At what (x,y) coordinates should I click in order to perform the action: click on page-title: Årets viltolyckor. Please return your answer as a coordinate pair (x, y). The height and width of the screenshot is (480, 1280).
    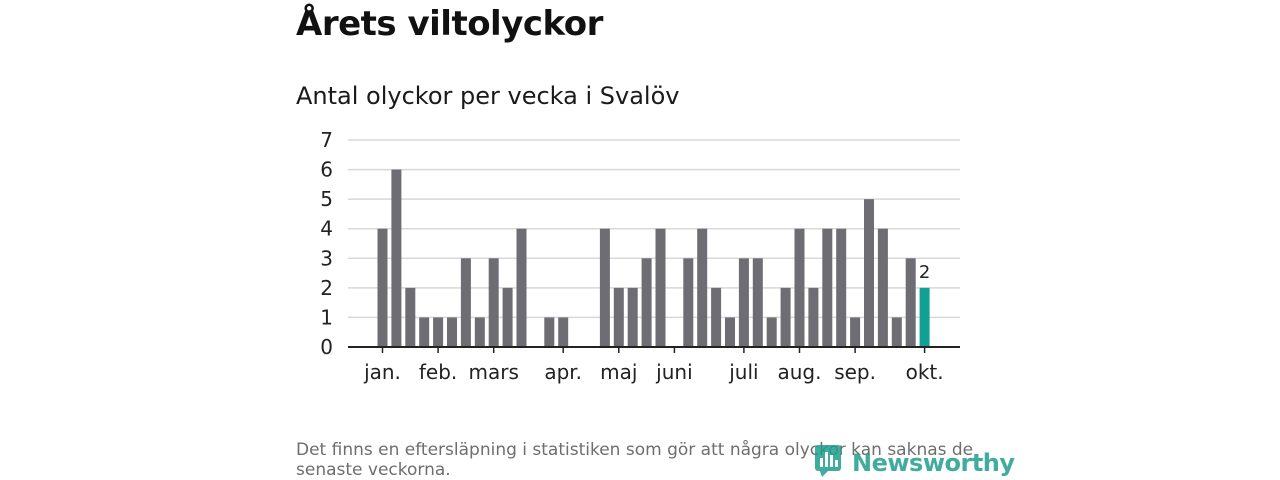
    Looking at the image, I should click on (449, 24).